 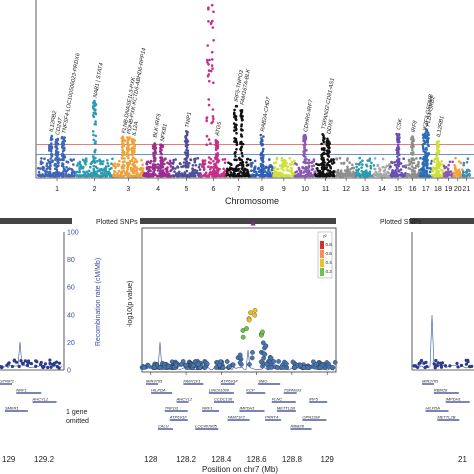 What do you see at coordinates (329, 271) in the screenshot?
I see `r2-swatch-label: 0.2` at bounding box center [329, 271].